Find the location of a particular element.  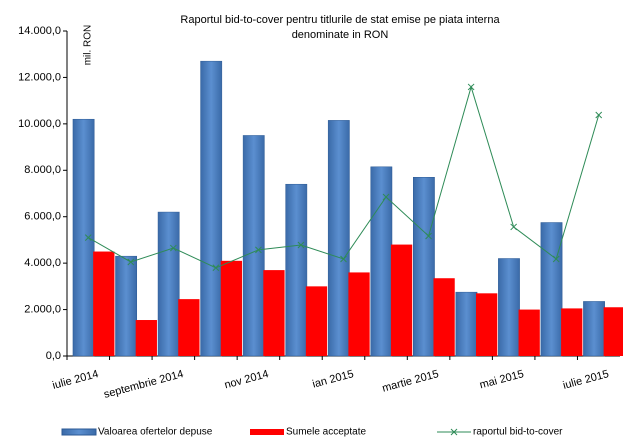

y-tick-label: 8.000,0 is located at coordinates (42, 170).